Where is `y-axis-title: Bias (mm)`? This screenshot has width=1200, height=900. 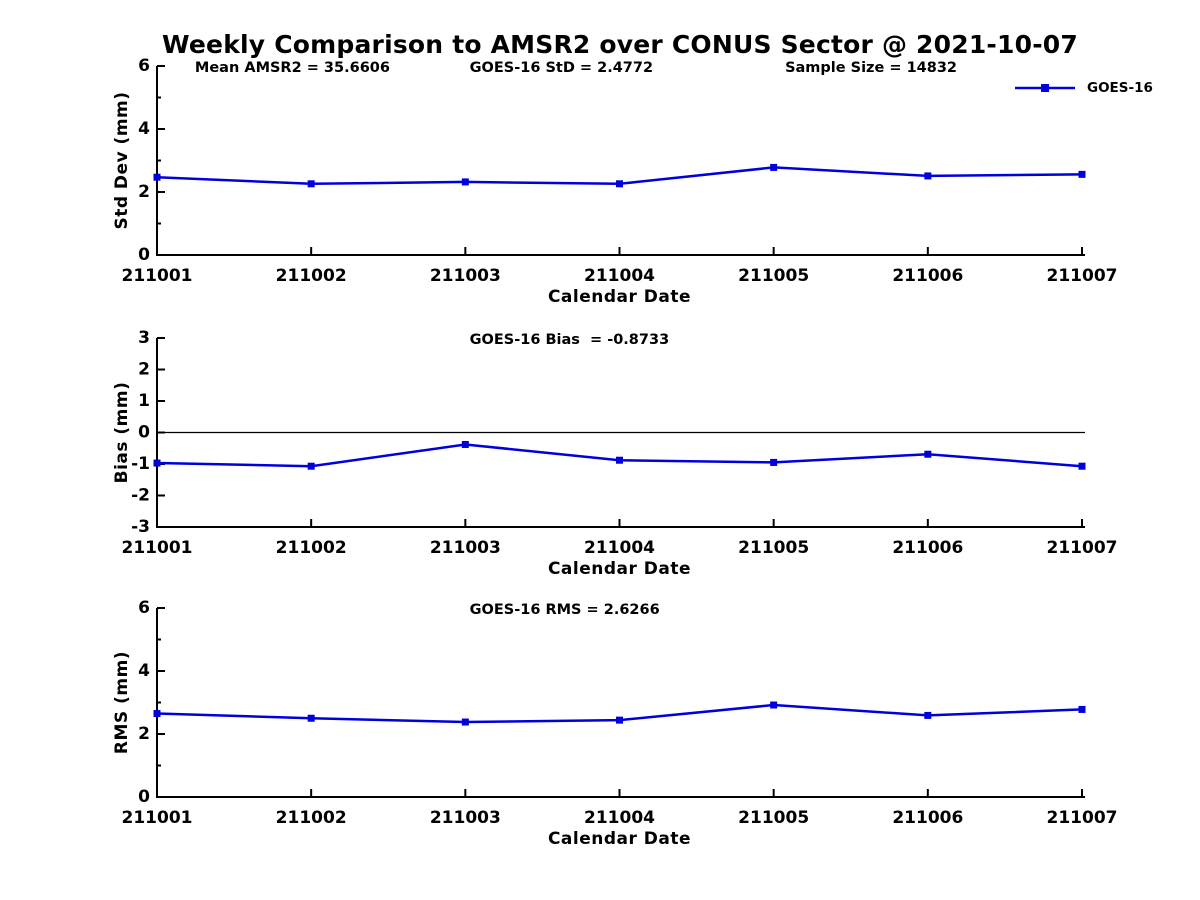 y-axis-title: Bias (mm) is located at coordinates (122, 433).